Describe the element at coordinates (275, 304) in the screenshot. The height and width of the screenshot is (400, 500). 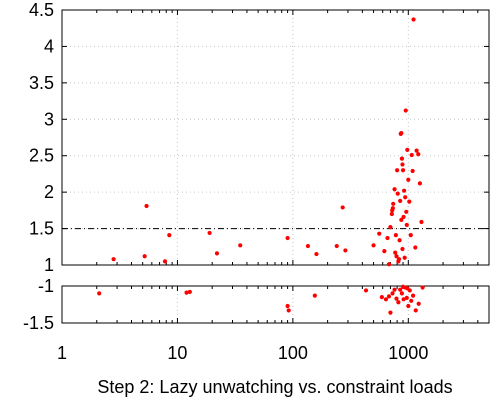
I see `lower-panel-frame` at that location.